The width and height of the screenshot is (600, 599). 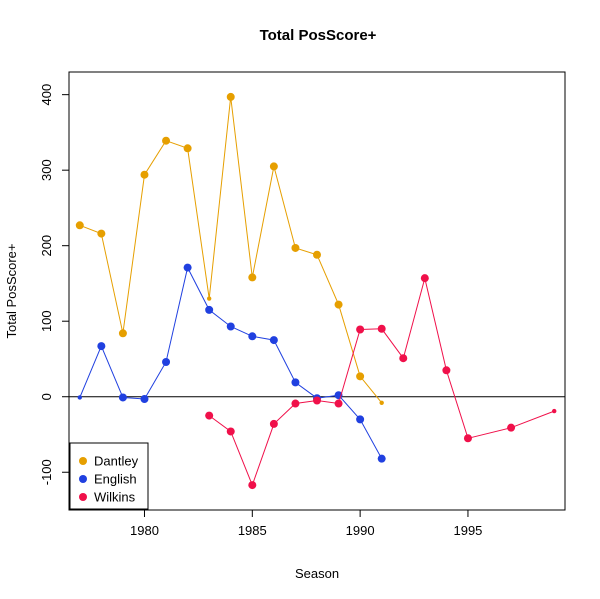 I want to click on legend-label: English, so click(x=115, y=479).